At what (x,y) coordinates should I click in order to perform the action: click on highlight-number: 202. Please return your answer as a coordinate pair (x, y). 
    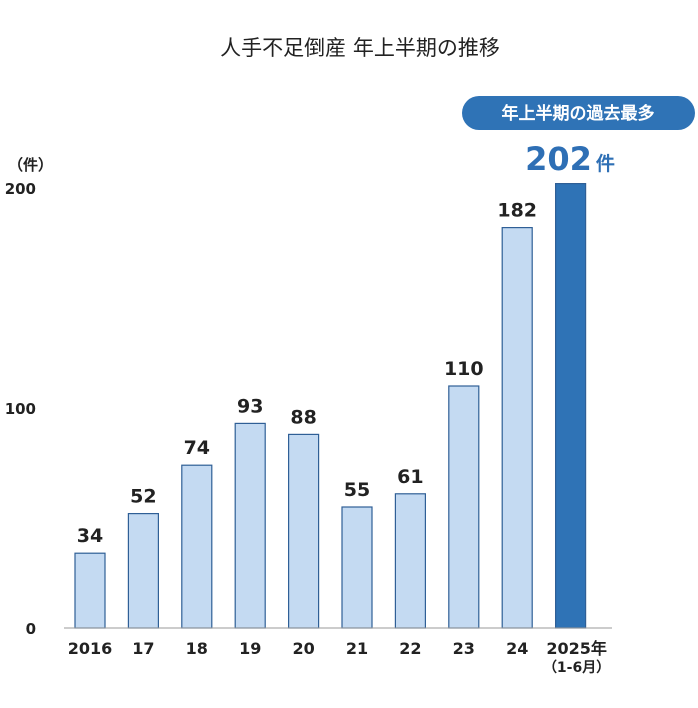
    Looking at the image, I should click on (558, 159).